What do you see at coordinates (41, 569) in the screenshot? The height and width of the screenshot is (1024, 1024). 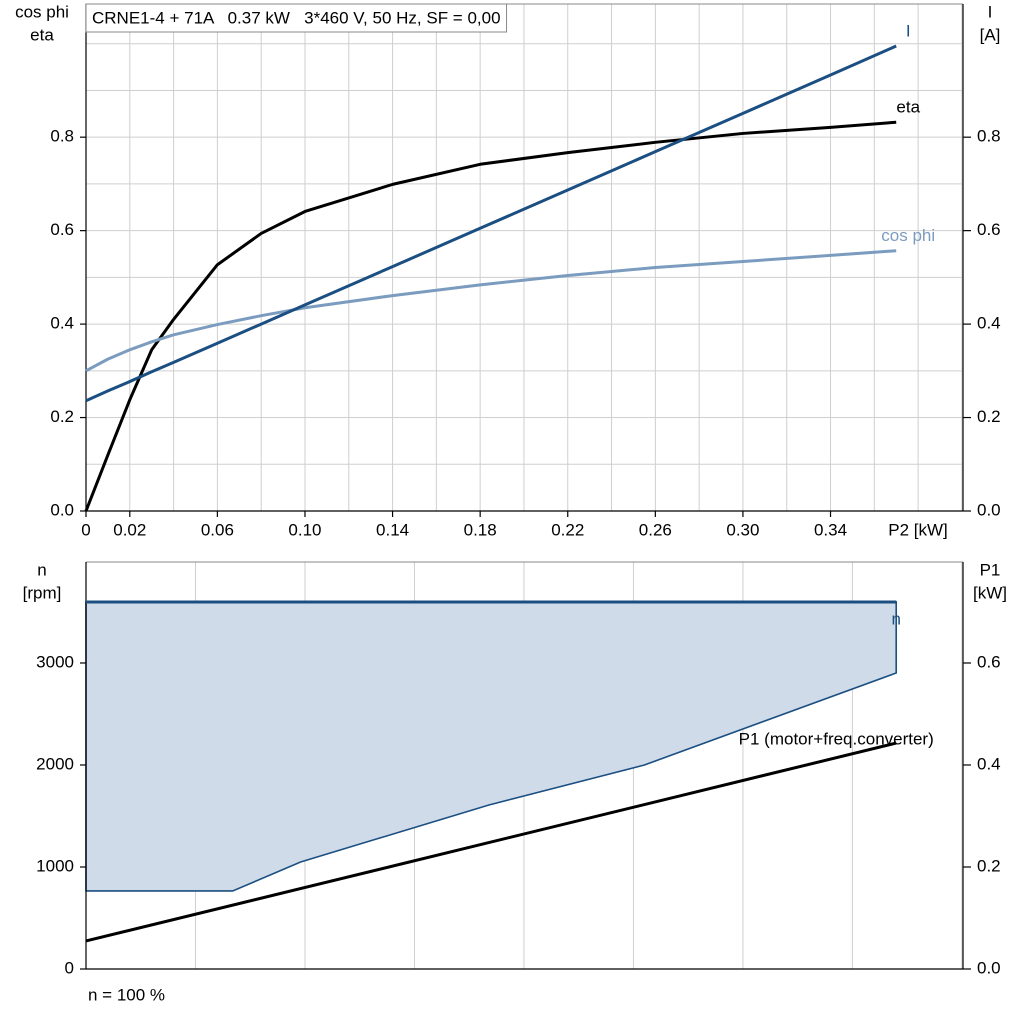 I see `y-axis-label: n` at bounding box center [41, 569].